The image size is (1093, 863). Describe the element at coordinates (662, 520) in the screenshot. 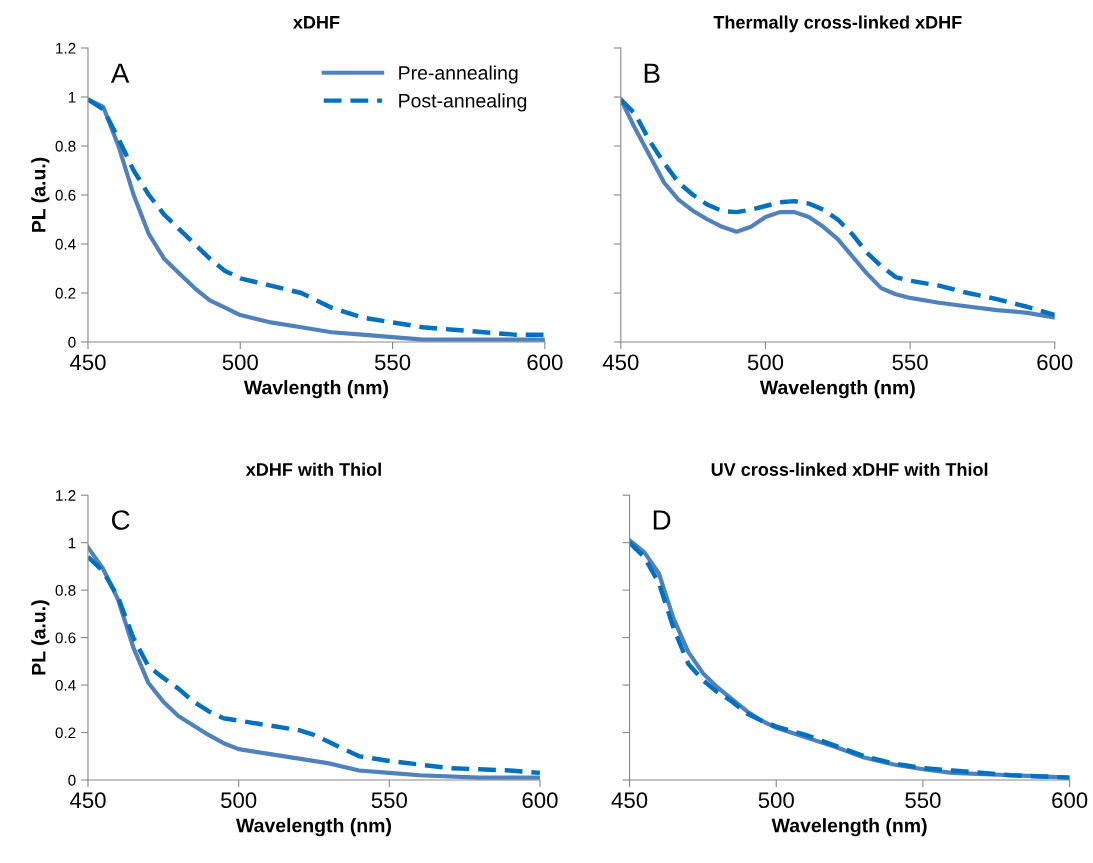

I see `annotation: D` at that location.